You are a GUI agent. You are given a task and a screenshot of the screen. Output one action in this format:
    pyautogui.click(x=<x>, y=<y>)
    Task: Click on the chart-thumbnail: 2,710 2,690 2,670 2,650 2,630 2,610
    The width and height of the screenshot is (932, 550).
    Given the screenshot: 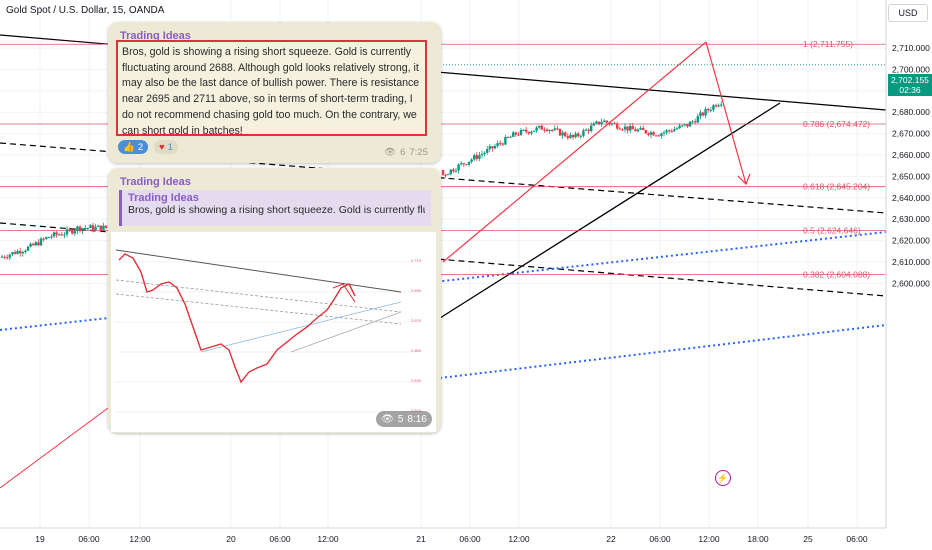 What is the action you would take?
    pyautogui.click(x=273, y=332)
    